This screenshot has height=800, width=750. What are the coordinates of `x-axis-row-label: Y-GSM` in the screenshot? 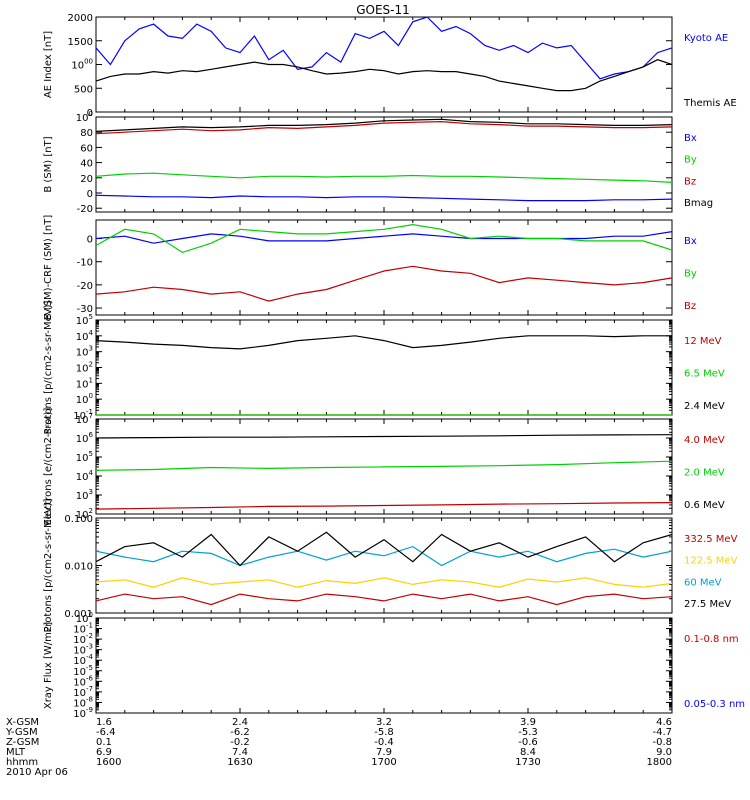 It's located at (21, 732).